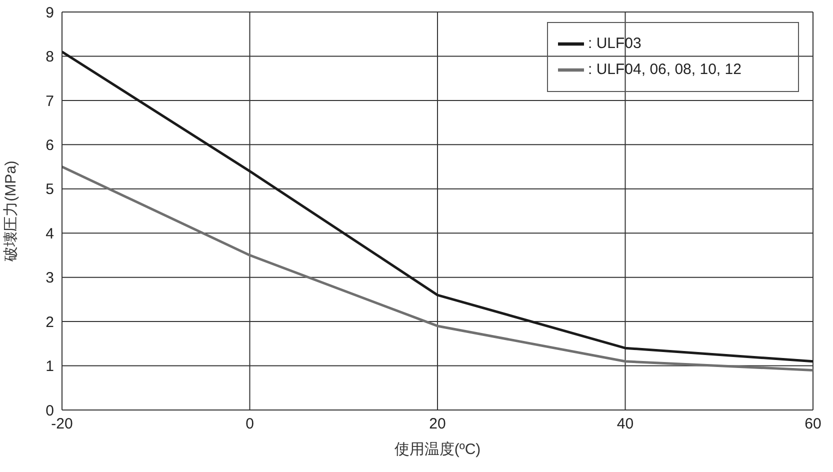  What do you see at coordinates (50, 57) in the screenshot?
I see `y-tick-label: 8` at bounding box center [50, 57].